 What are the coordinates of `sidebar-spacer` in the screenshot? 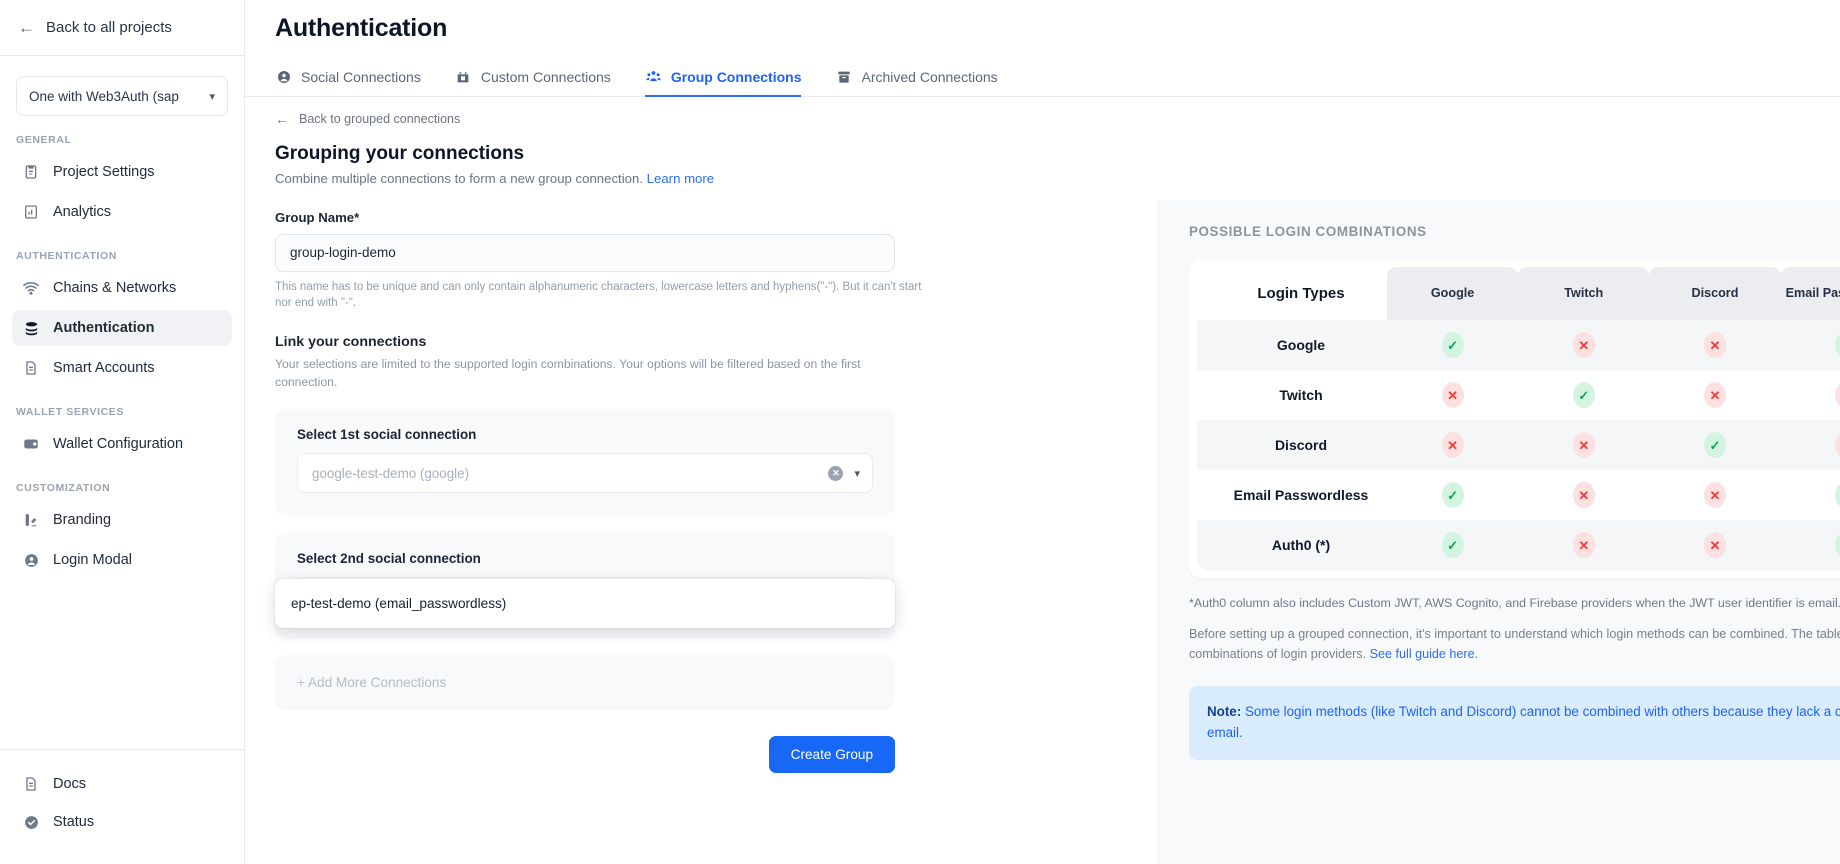 It's located at (122, 664).